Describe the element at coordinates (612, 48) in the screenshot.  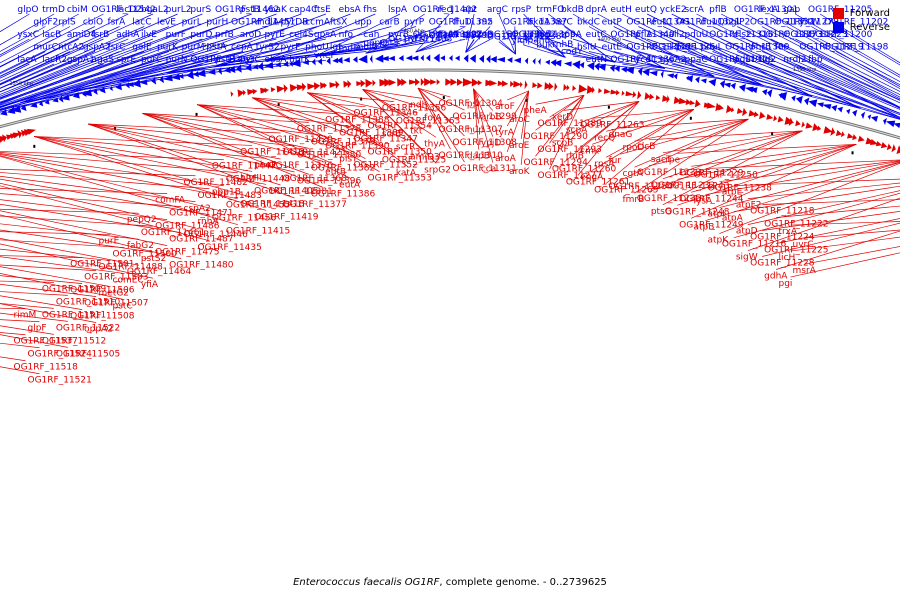
I see `reverse-gene-label: eutE` at that location.